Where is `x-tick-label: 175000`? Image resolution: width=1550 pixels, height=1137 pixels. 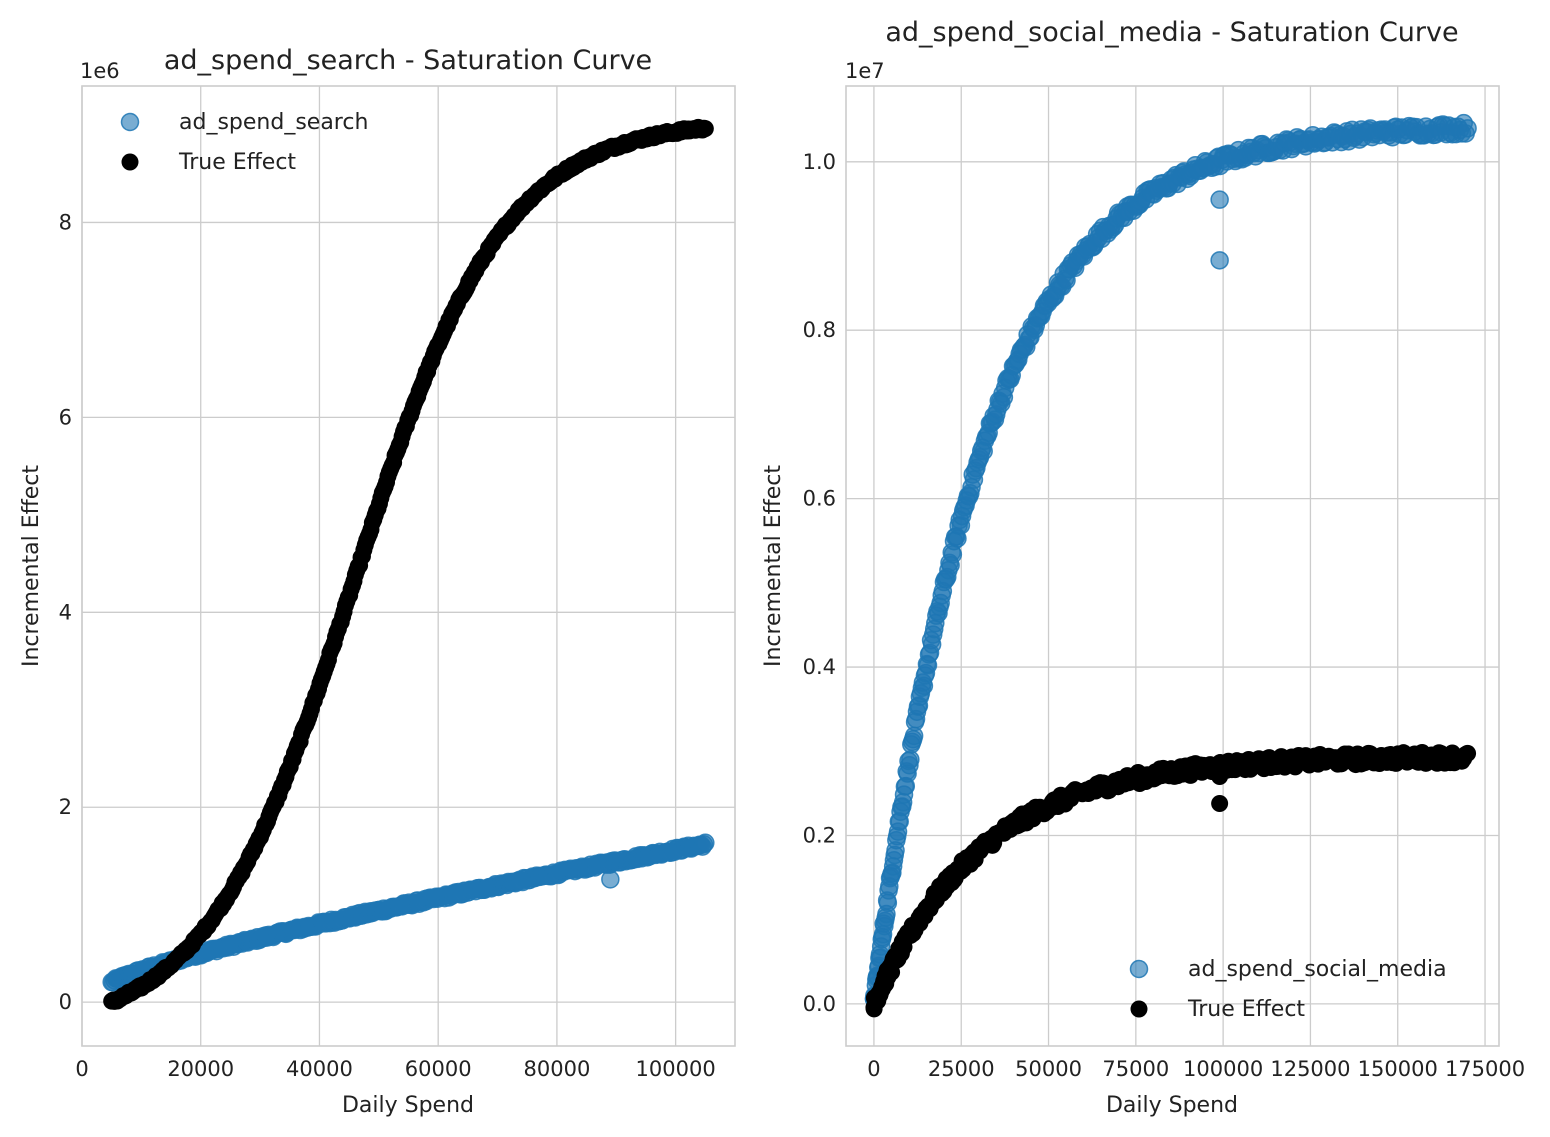
x-tick-label: 175000 is located at coordinates (1485, 1069).